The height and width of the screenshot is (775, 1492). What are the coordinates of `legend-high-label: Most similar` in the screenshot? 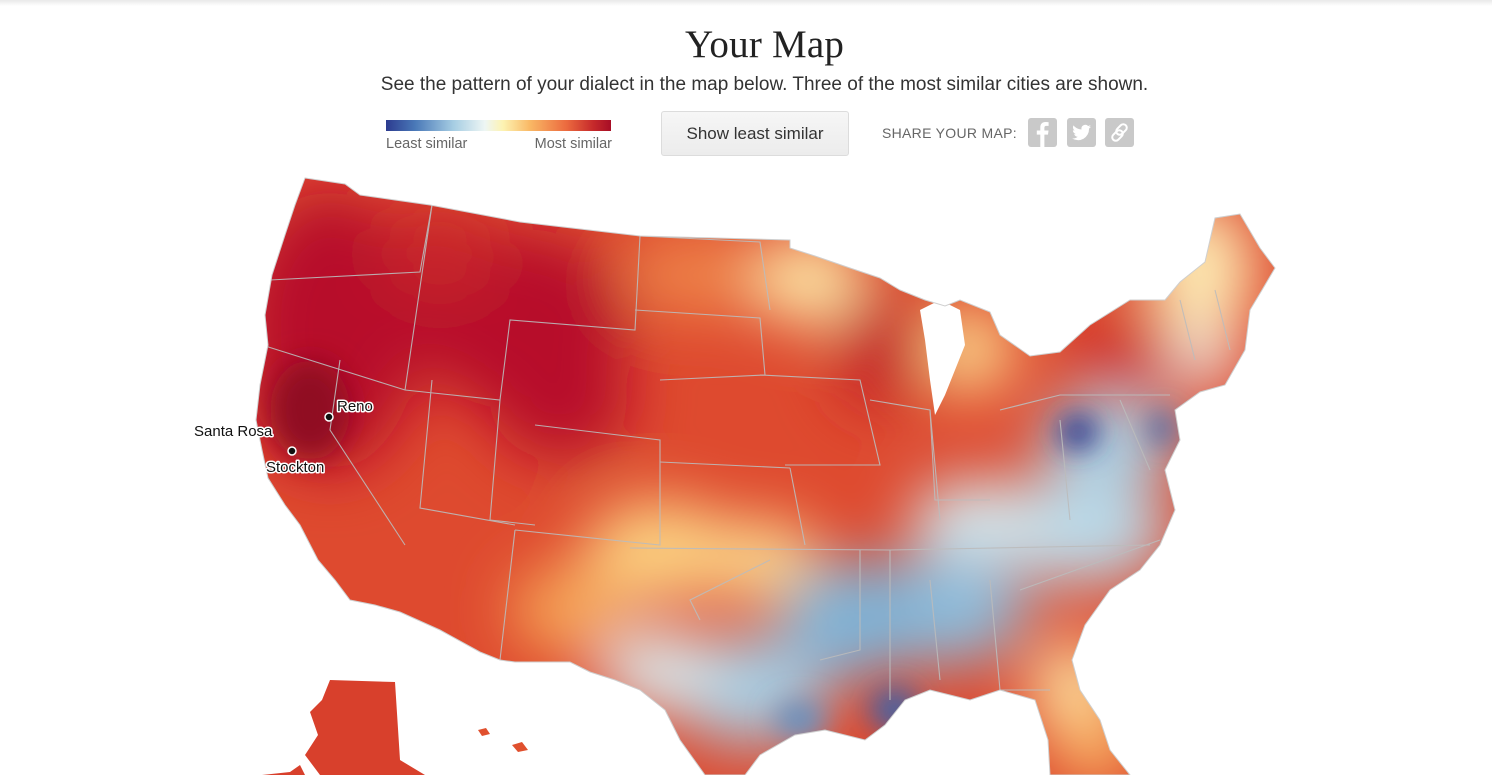 It's located at (573, 144).